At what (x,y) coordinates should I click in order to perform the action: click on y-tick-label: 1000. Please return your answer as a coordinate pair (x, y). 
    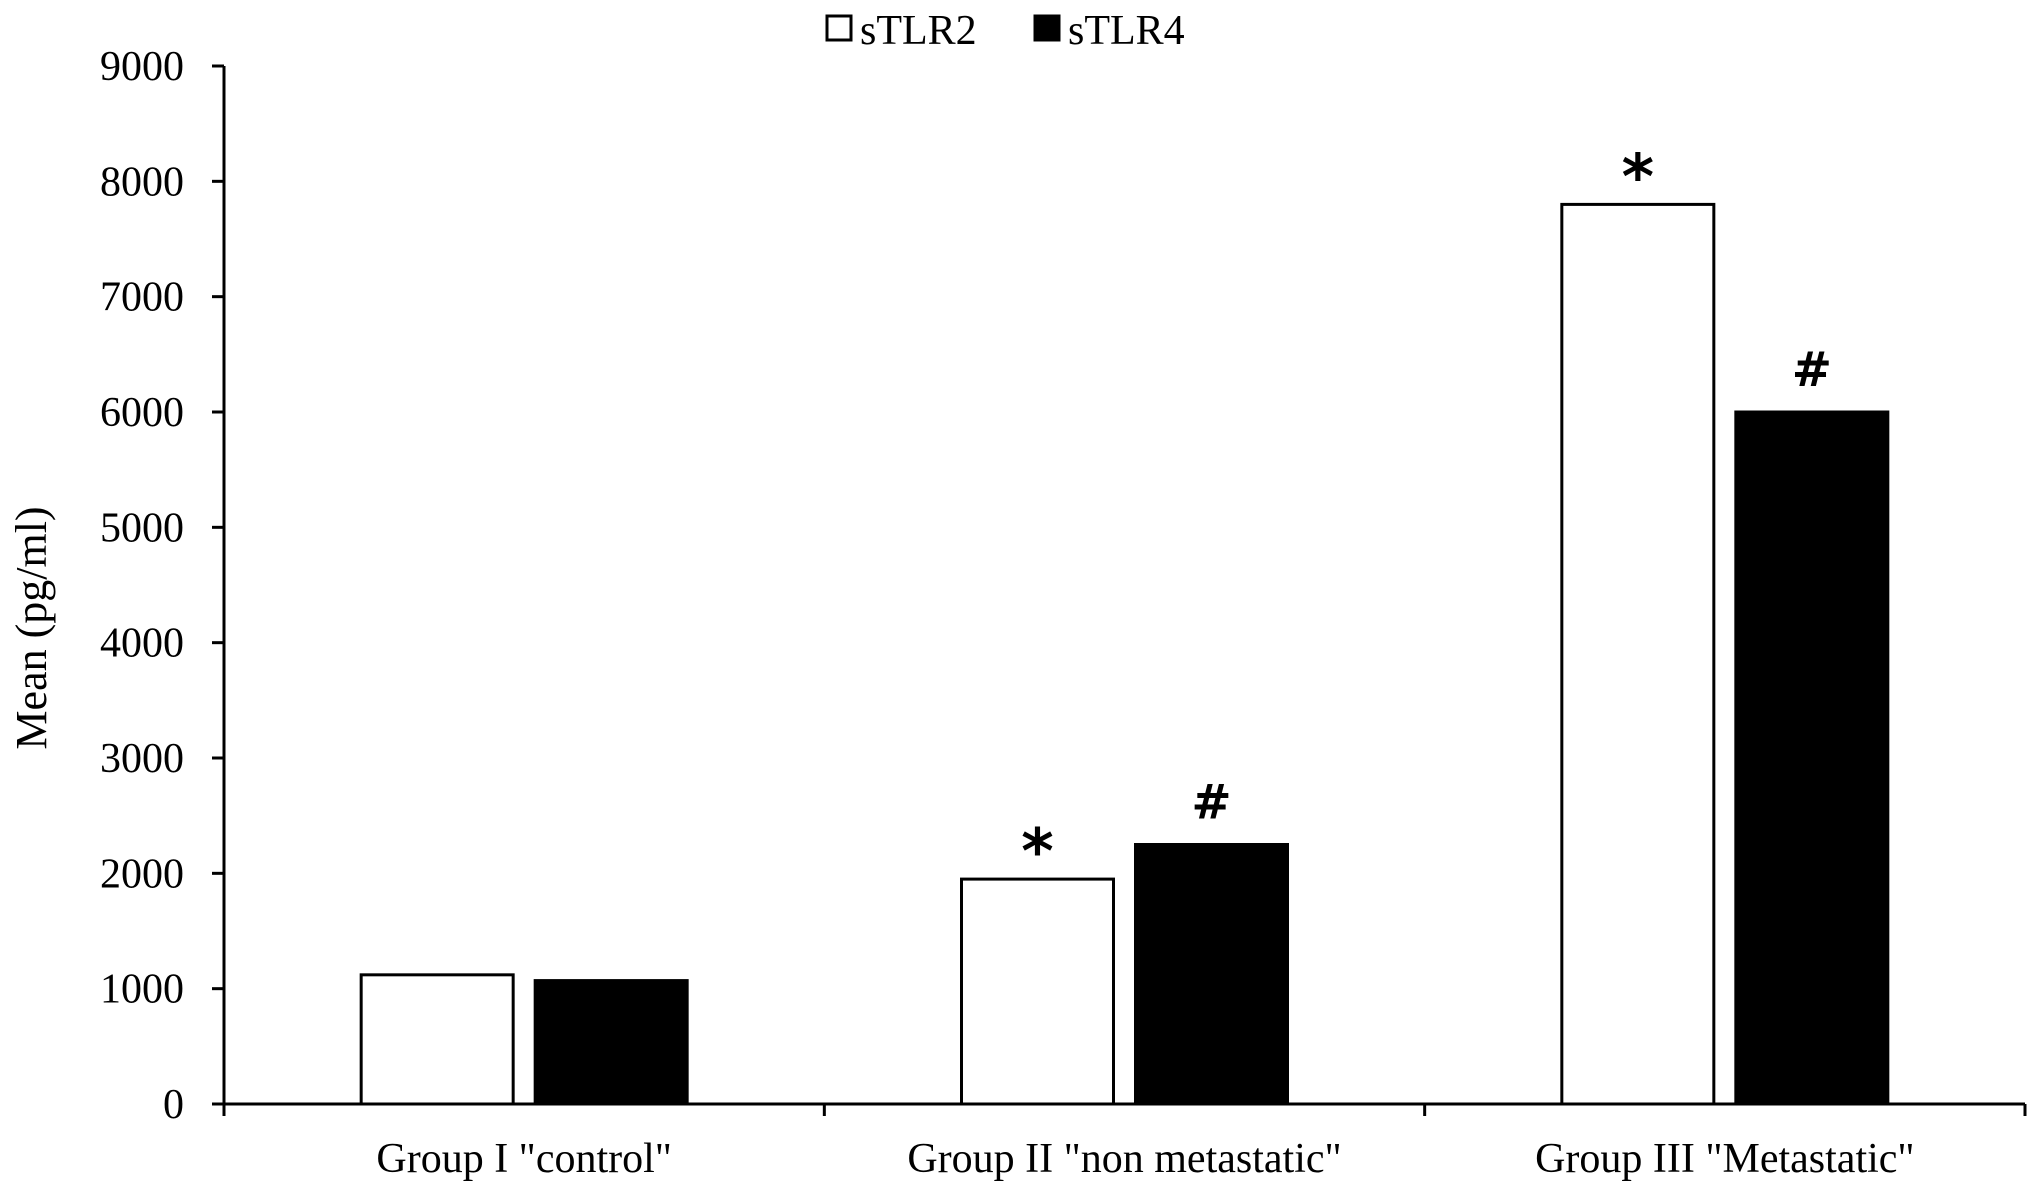
    Looking at the image, I should click on (142, 990).